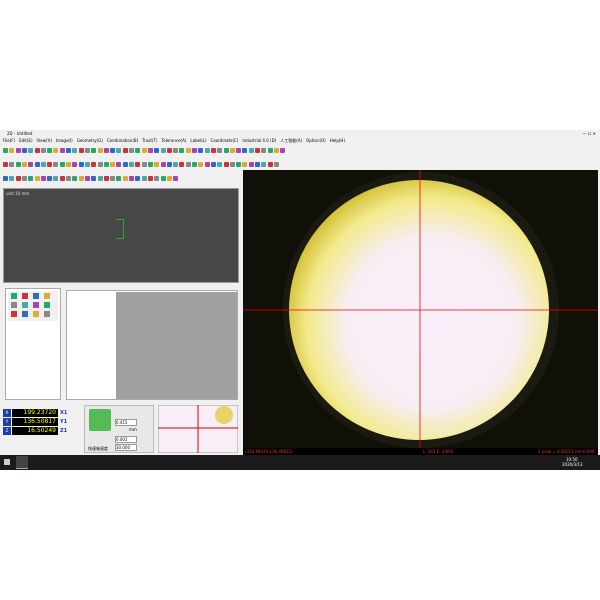 The width and height of the screenshot is (600, 600). Describe the element at coordinates (224, 140) in the screenshot. I see `menu-item: Coordinate(C)` at that location.